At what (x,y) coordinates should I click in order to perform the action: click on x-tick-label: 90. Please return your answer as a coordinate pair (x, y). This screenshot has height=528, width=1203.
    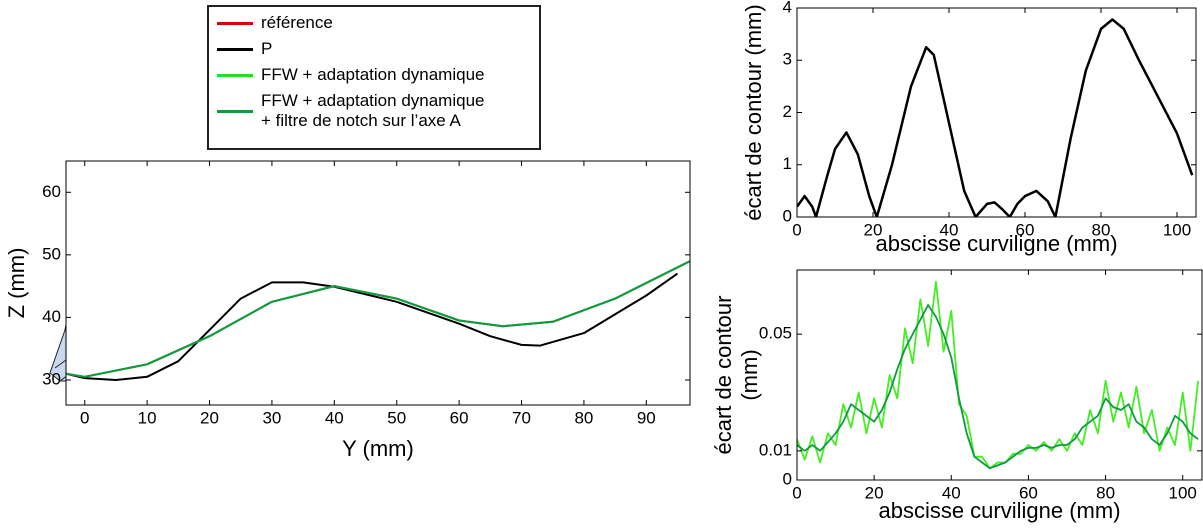
    Looking at the image, I should click on (646, 417).